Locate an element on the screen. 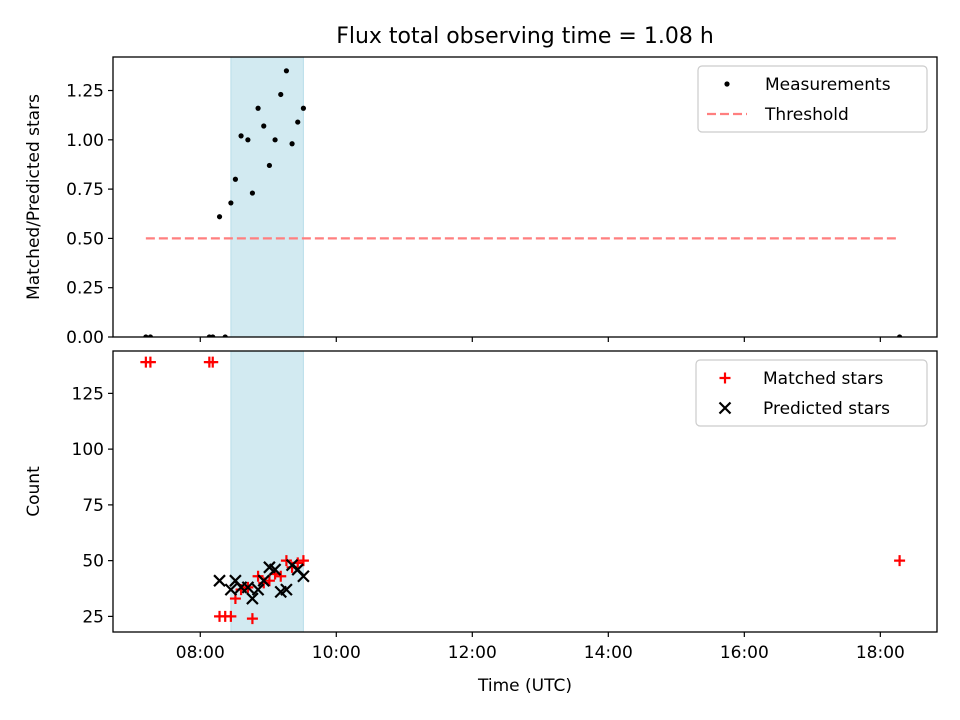 This screenshot has width=960, height=720. y-tick-label: 0.00 is located at coordinates (85, 338).